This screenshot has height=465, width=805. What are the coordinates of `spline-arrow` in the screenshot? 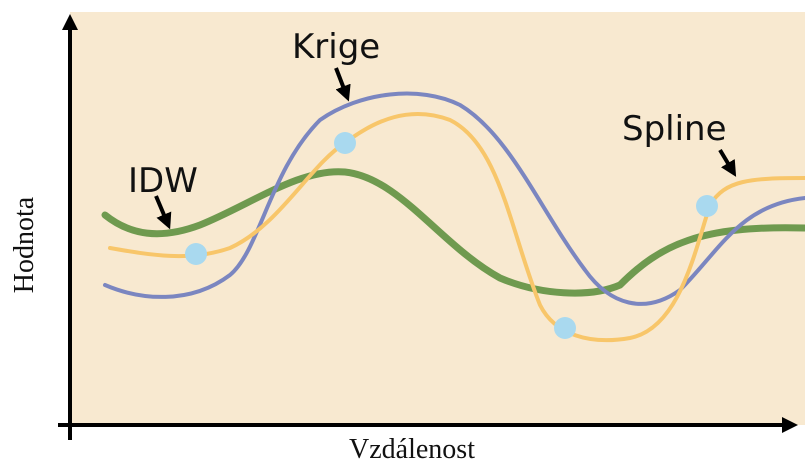 It's located at (727, 162).